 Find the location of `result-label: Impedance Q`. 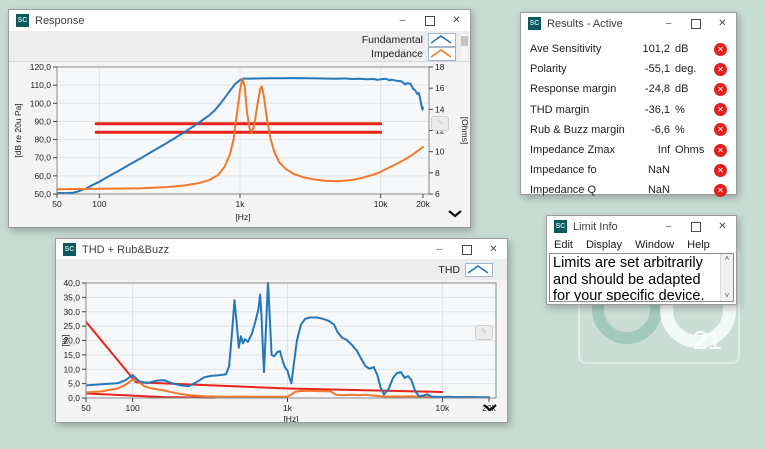

result-label: Impedance Q is located at coordinates (563, 190).